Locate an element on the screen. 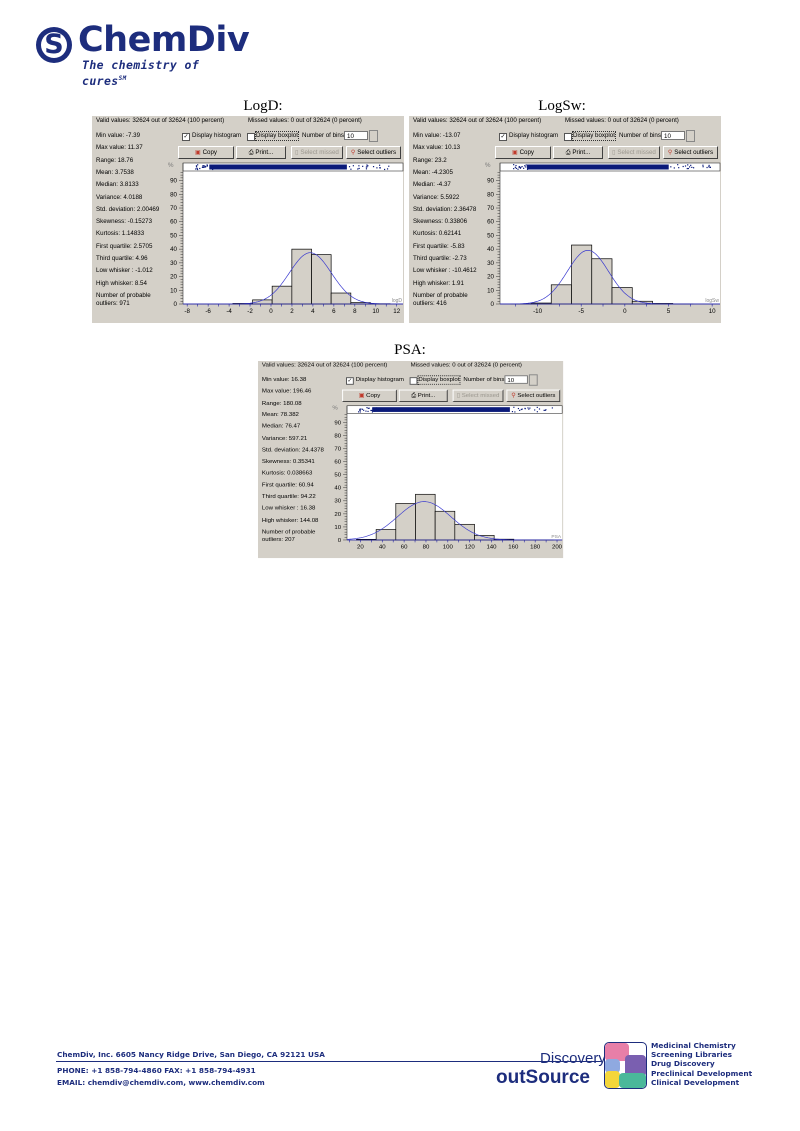 Image resolution: width=800 pixels, height=1131 pixels. x-axis-label: logSw is located at coordinates (712, 301).